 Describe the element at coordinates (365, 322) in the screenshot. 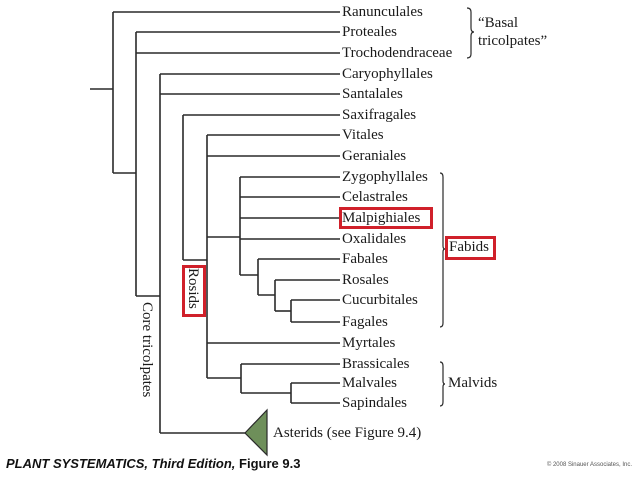

I see `taxon-label-fagales: Fagales` at that location.